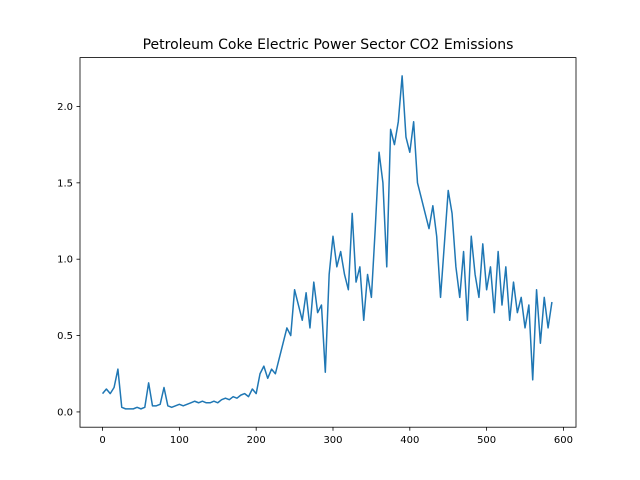 The height and width of the screenshot is (480, 640). I want to click on x-tick-label: 600, so click(563, 440).